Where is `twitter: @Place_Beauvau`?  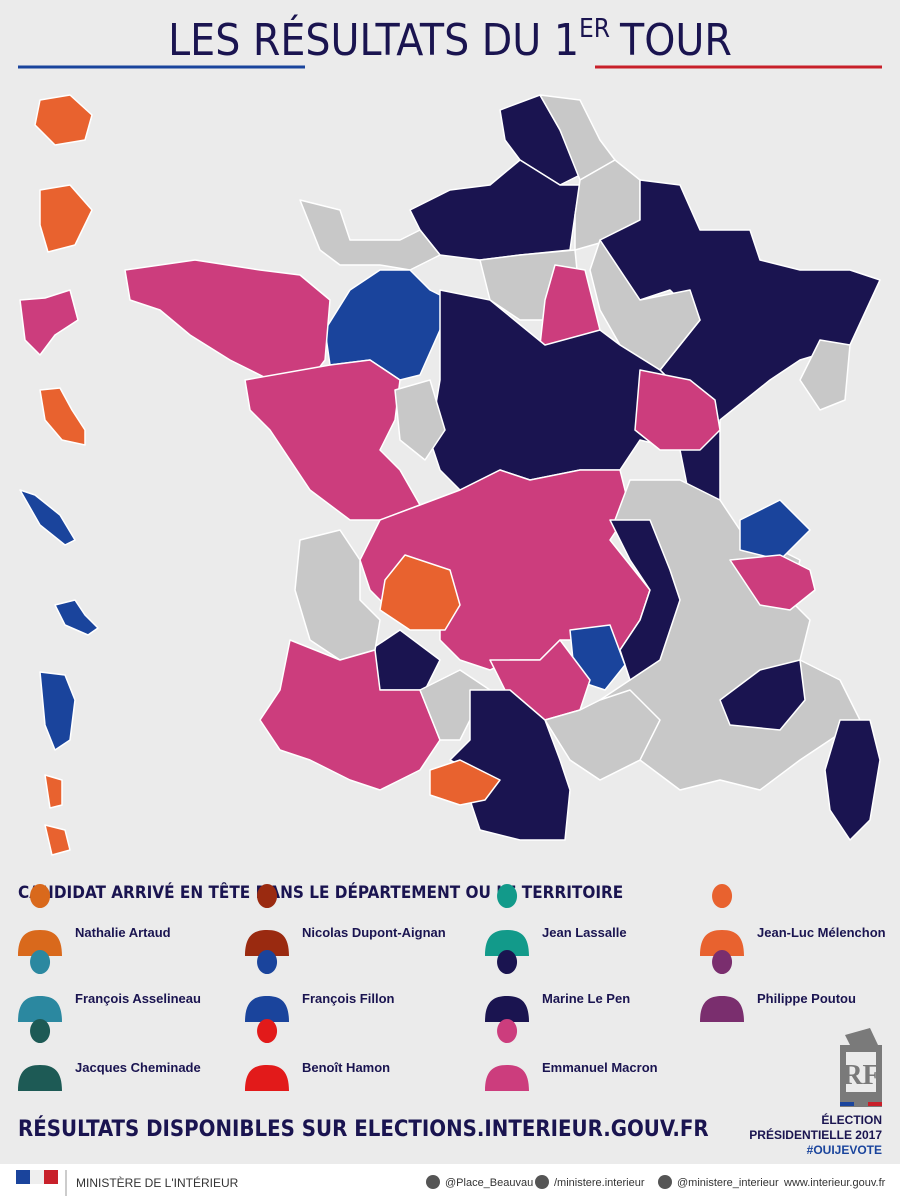
twitter: @Place_Beauvau is located at coordinates (489, 1183).